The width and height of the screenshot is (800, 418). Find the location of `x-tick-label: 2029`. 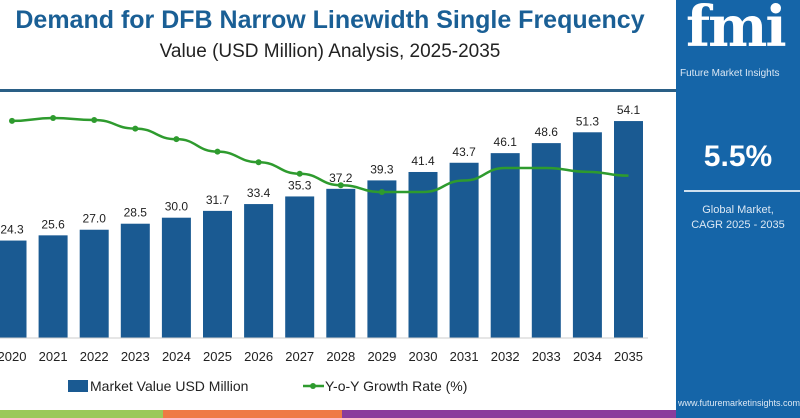

x-tick-label: 2029 is located at coordinates (381, 356).